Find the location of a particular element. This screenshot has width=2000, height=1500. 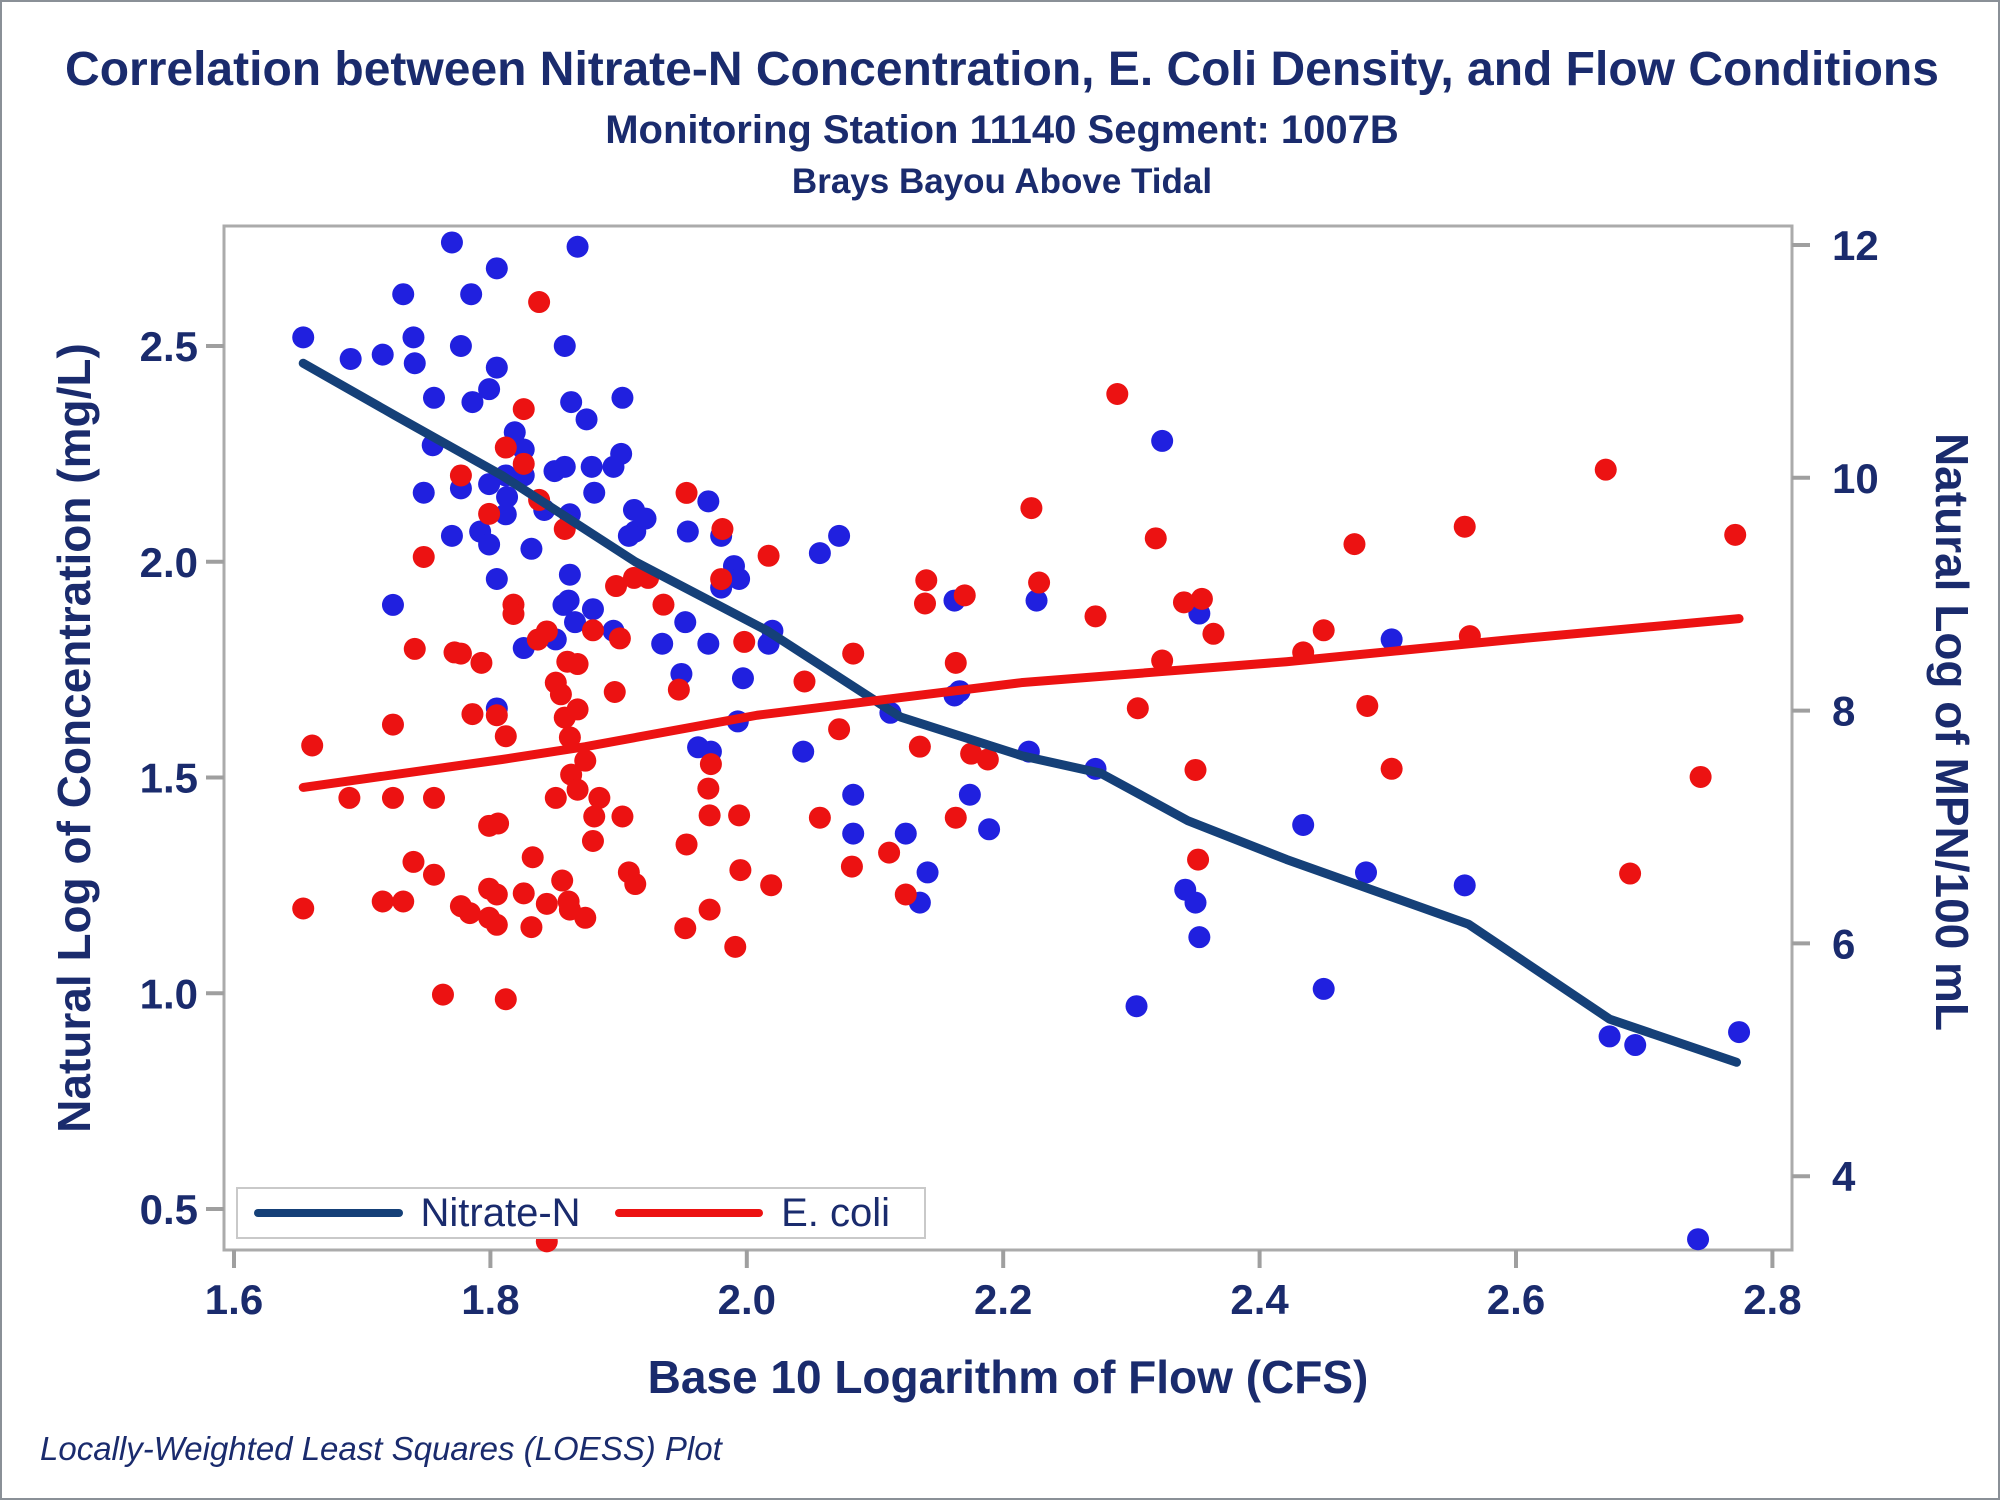

chart-subtitle-station: Monitoring Station 11140 Segment: 1007B is located at coordinates (1002, 130).